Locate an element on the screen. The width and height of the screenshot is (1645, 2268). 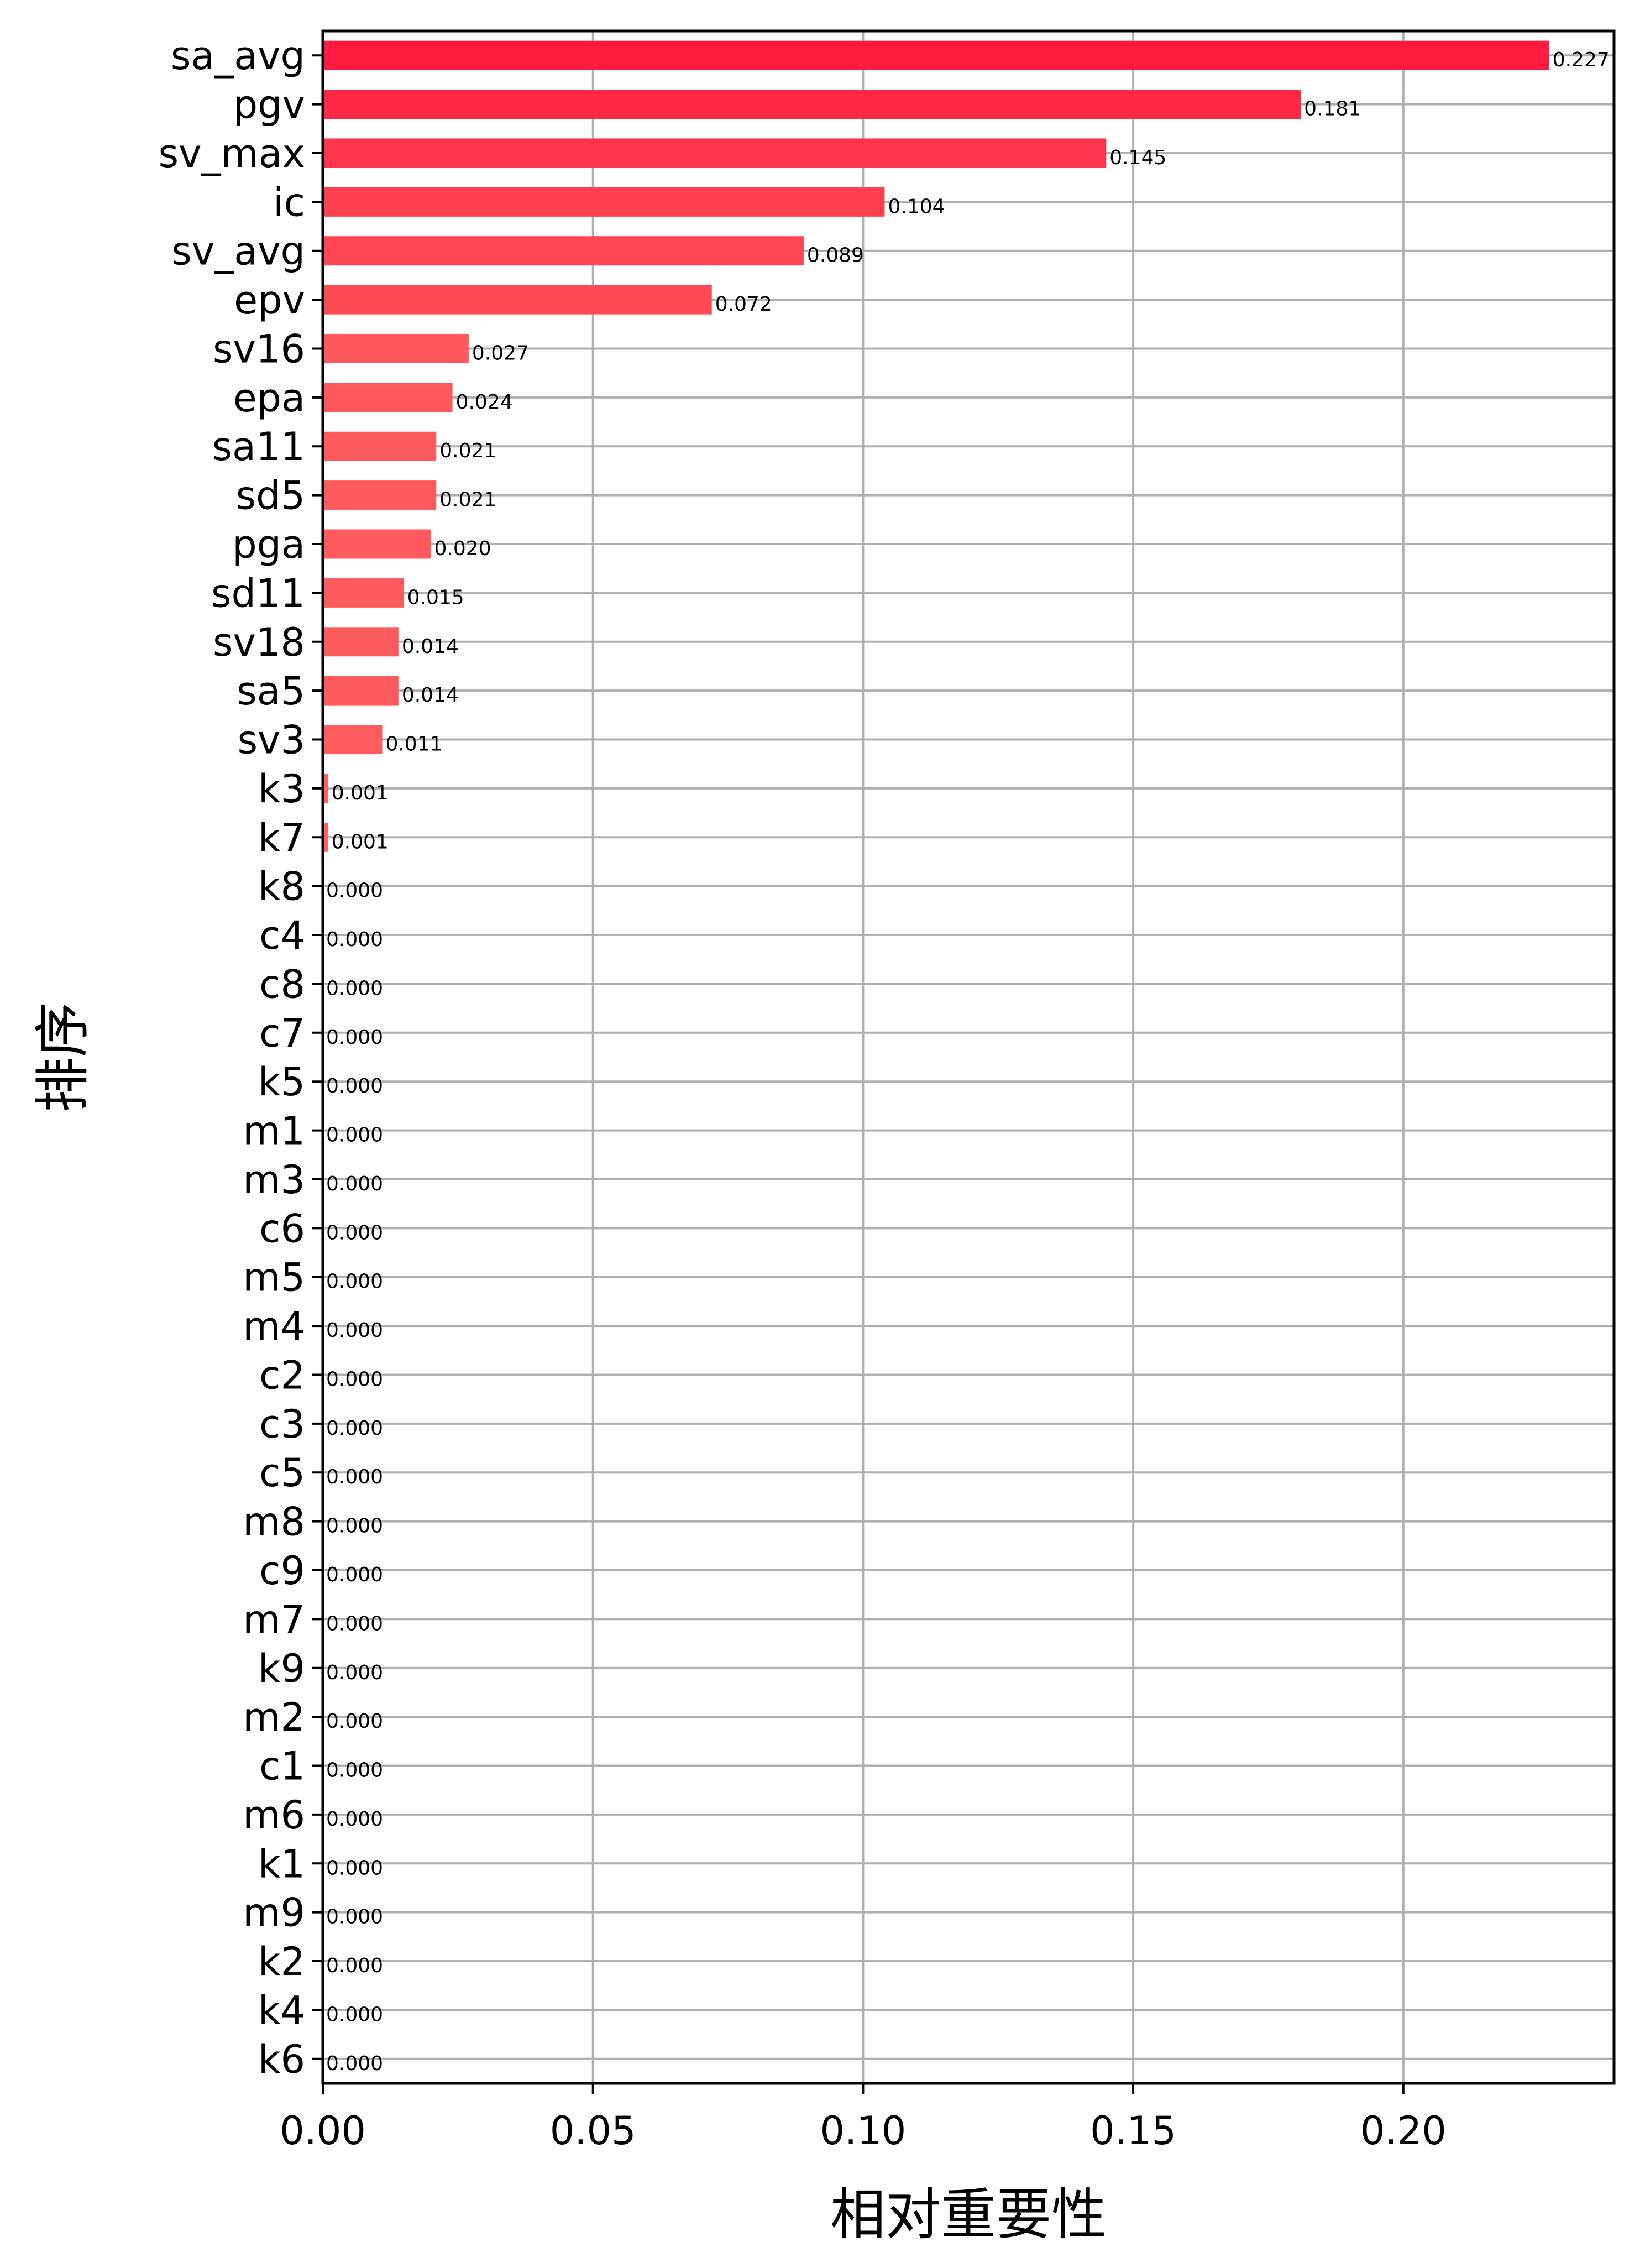
y-tick-label: ic is located at coordinates (289, 202).